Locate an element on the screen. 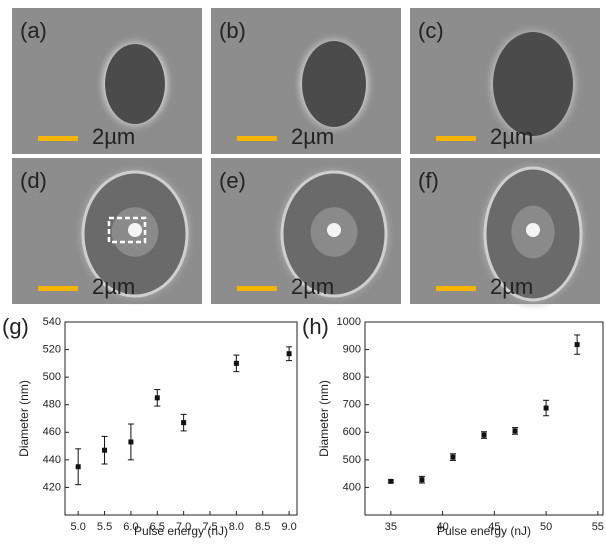 This screenshot has width=606, height=545. x-tick-label: 8.5 is located at coordinates (262, 527).